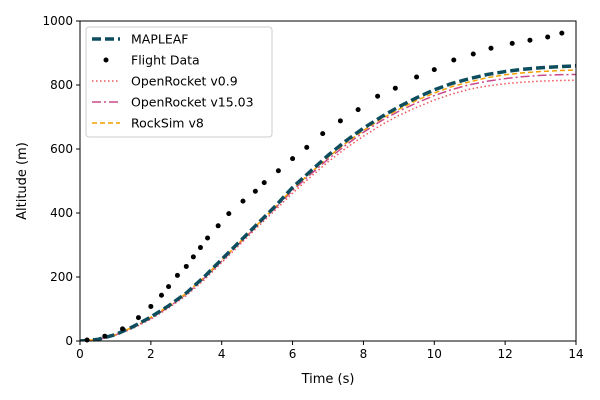 The width and height of the screenshot is (600, 400). What do you see at coordinates (151, 354) in the screenshot?
I see `x-tick-label: 2` at bounding box center [151, 354].